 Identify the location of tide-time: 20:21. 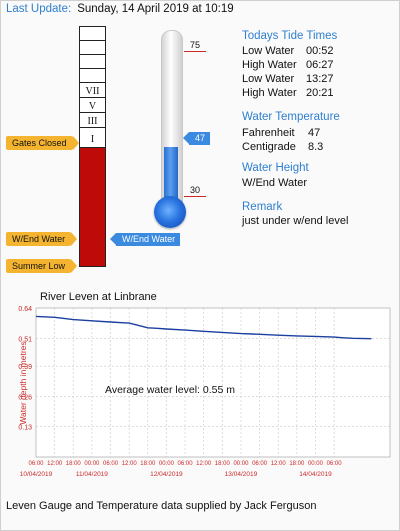
(320, 93).